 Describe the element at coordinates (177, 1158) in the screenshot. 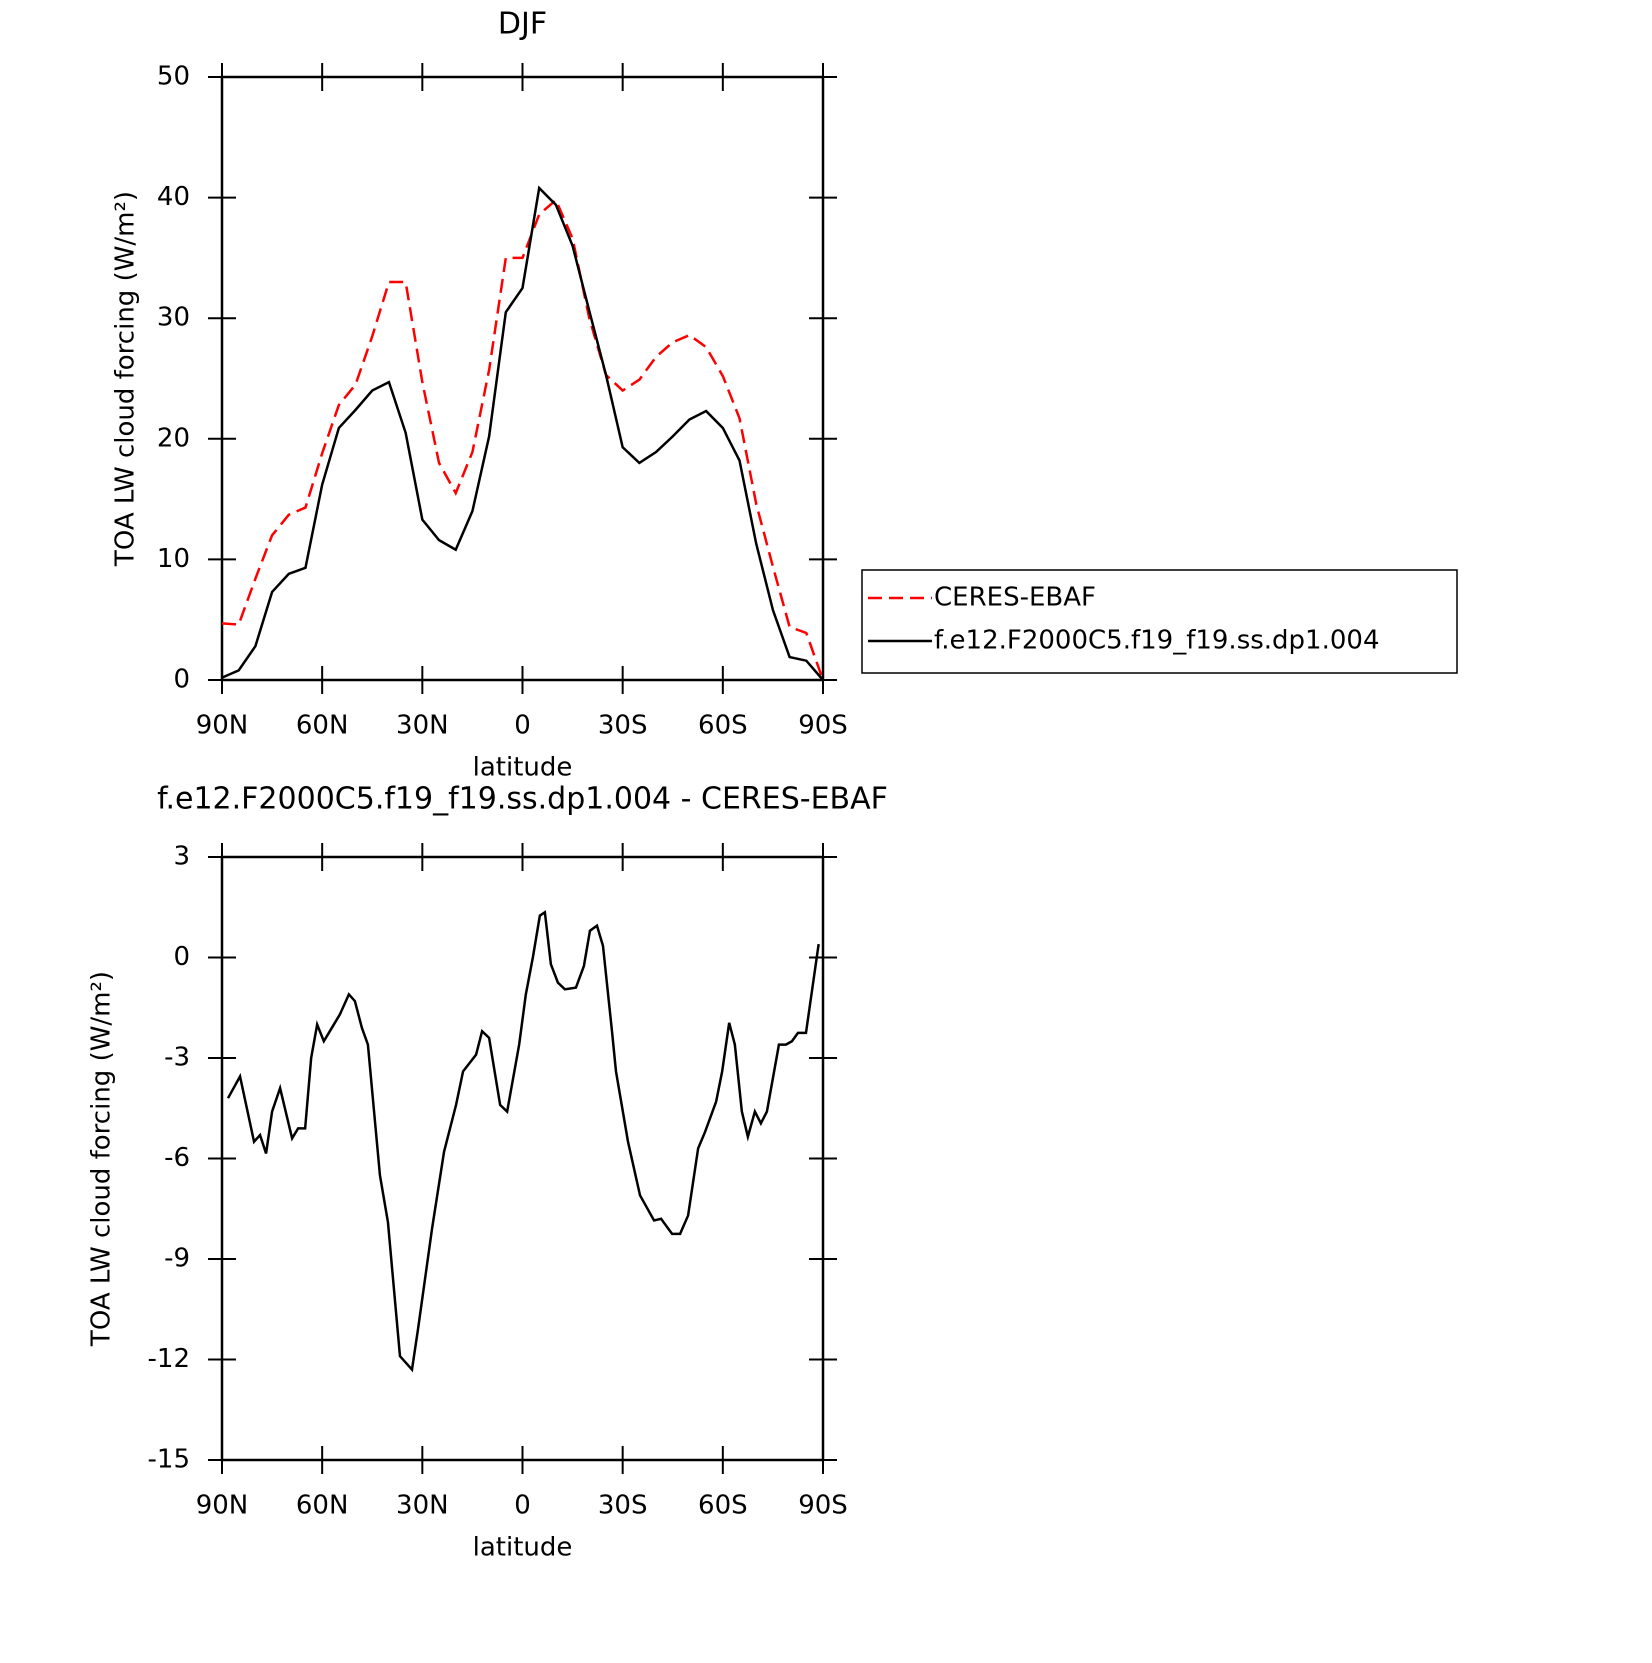

I see `y-tick-label: -6` at that location.